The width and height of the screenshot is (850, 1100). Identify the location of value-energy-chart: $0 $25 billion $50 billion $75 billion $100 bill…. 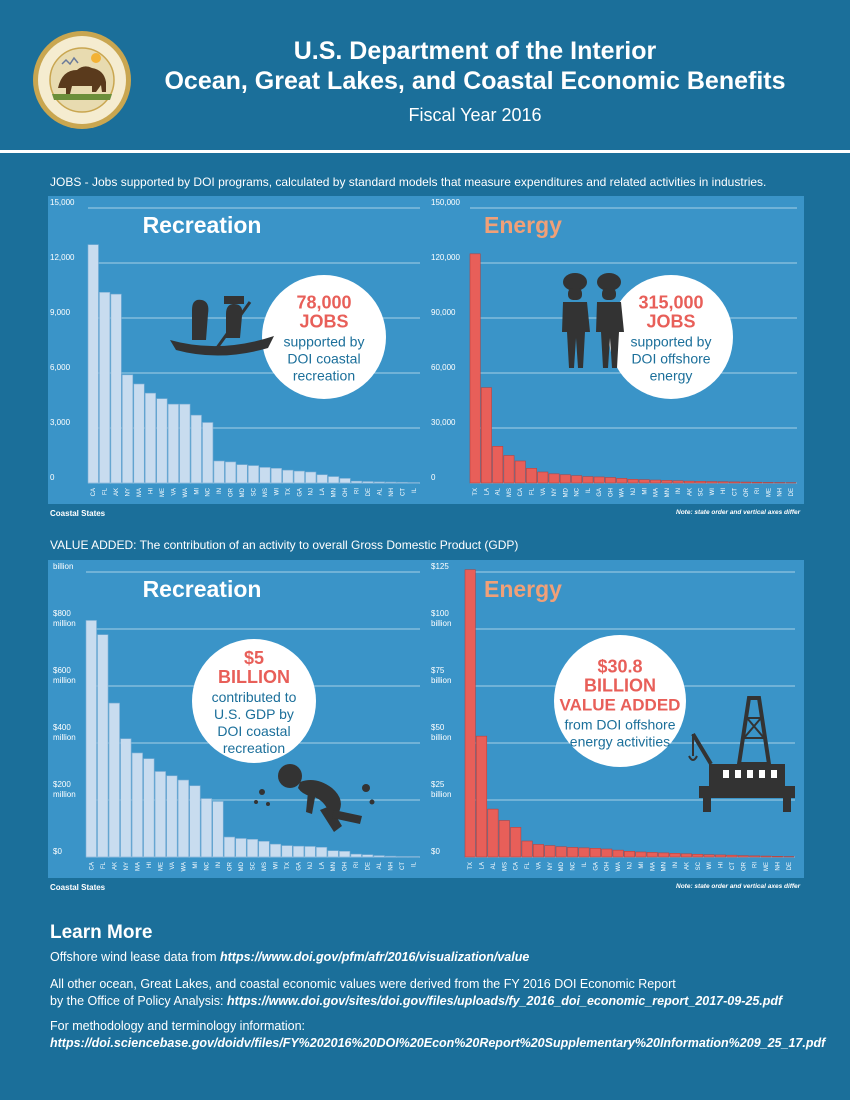
(613, 716).